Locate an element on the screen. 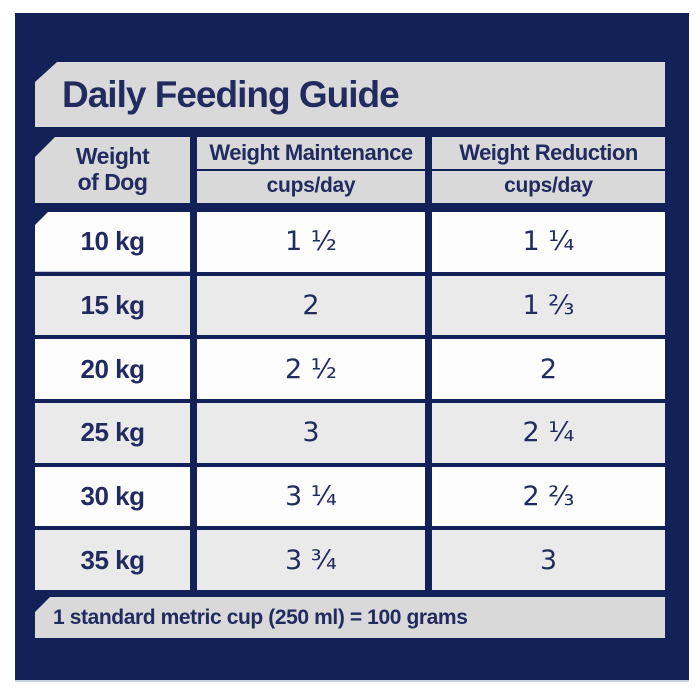 This screenshot has height=700, width=700. reduction-header-unit: cups/day is located at coordinates (548, 185).